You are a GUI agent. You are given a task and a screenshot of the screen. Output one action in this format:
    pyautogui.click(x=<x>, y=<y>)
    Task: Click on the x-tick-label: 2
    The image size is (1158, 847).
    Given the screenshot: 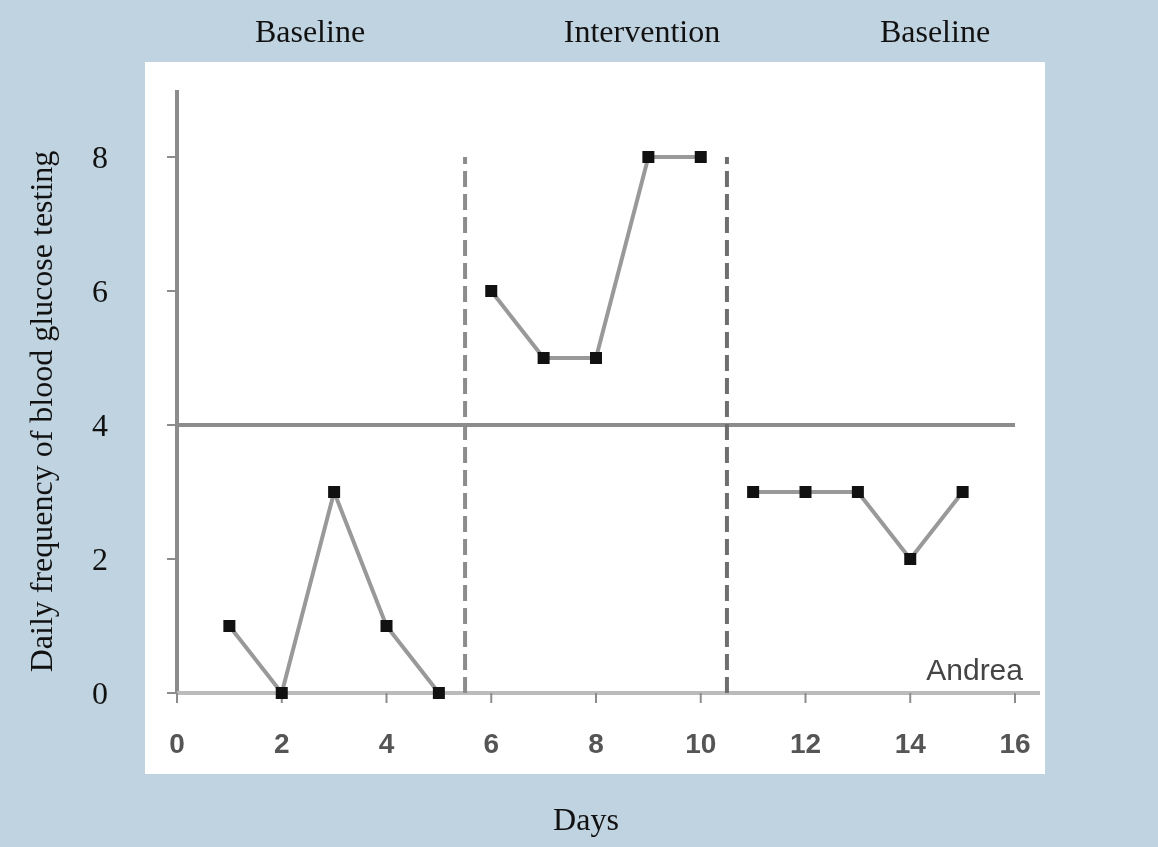 What is the action you would take?
    pyautogui.click(x=281, y=743)
    